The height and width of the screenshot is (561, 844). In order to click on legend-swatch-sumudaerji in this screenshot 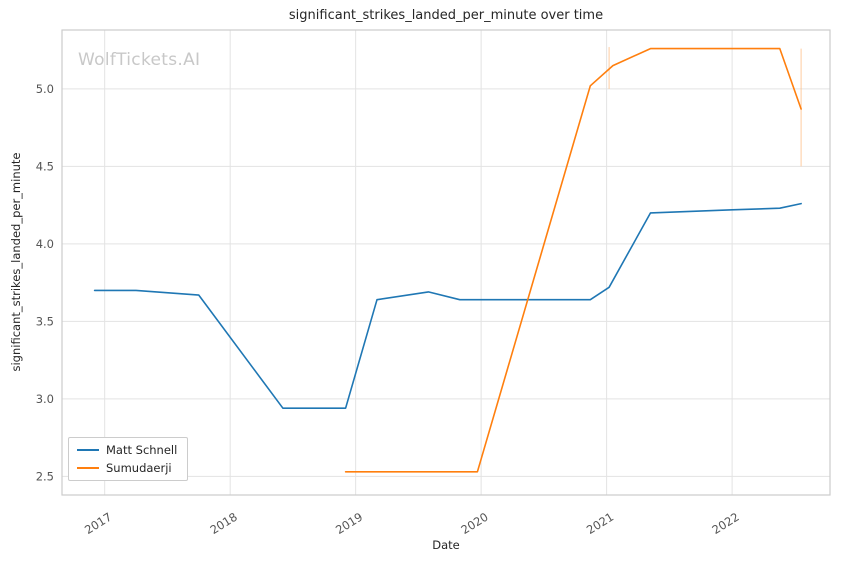, I will do `click(88, 468)`.